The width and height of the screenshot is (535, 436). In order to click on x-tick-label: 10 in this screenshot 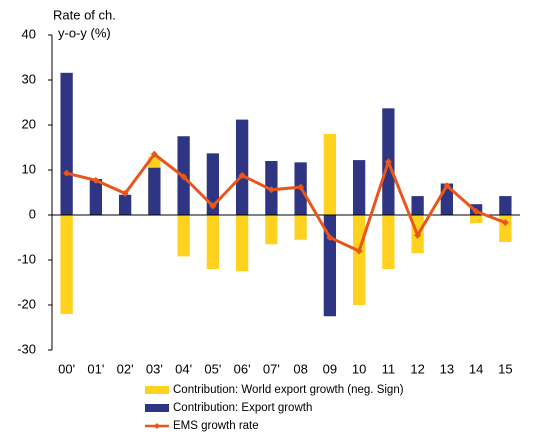, I will do `click(359, 368)`.